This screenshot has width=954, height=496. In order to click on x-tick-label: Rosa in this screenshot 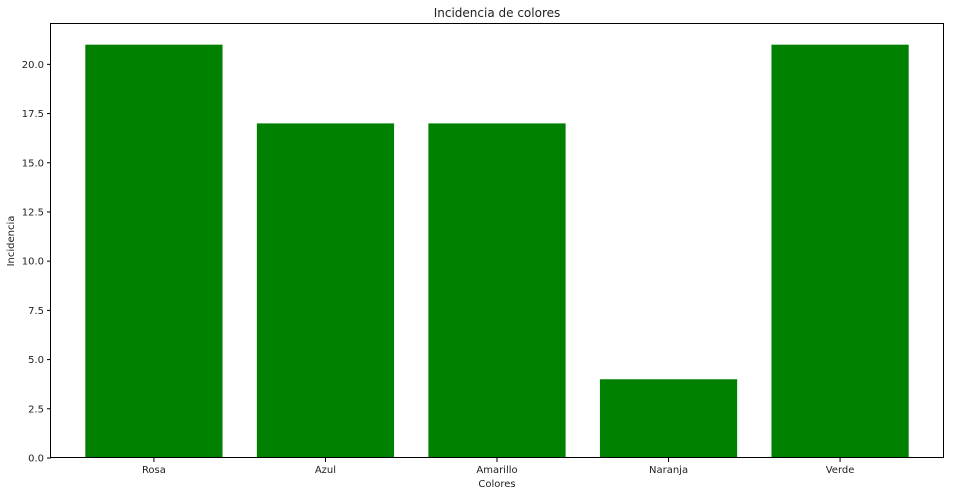, I will do `click(154, 470)`.